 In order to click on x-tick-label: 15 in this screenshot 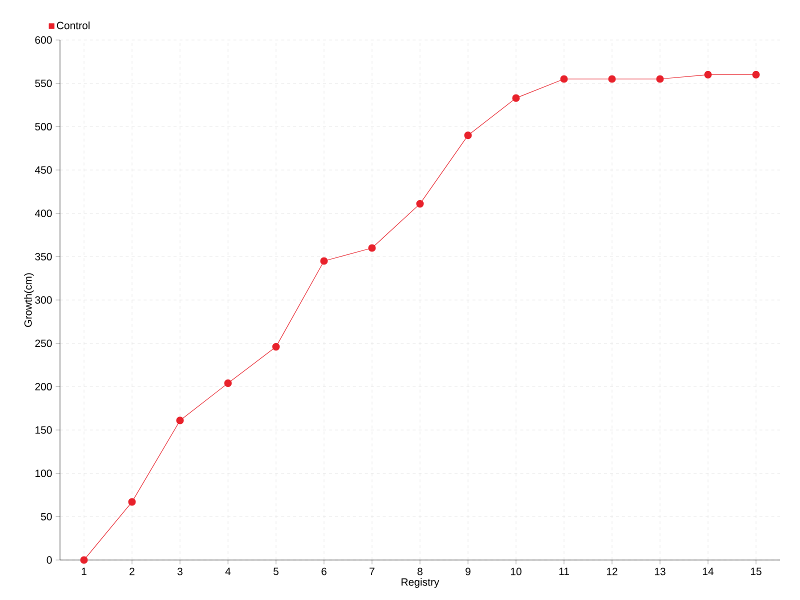, I will do `click(756, 572)`.